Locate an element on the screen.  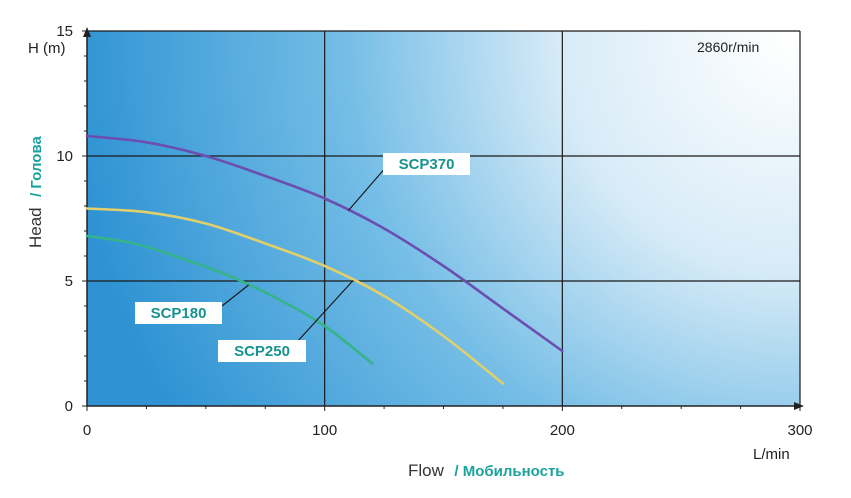
leader-line-scp250 is located at coordinates (324, 311).